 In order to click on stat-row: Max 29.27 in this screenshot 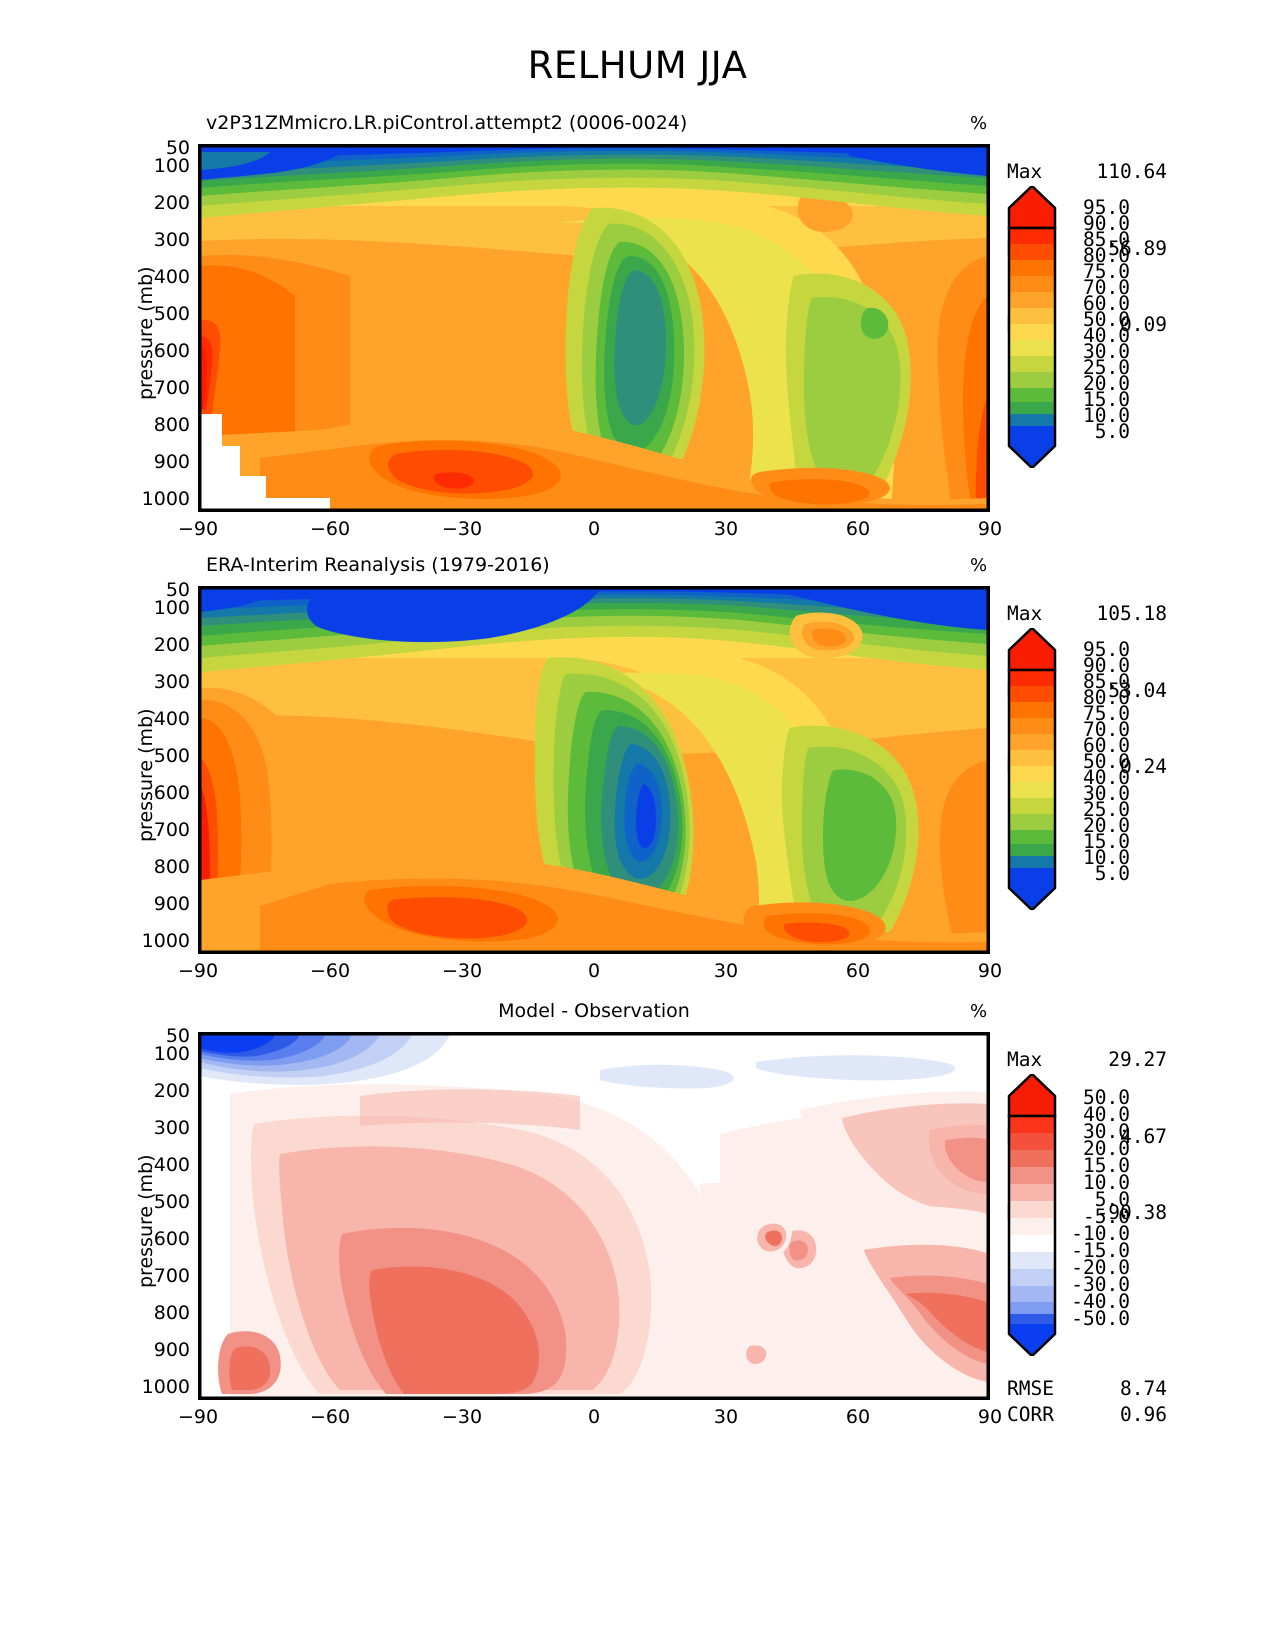, I will do `click(1087, 1060)`.